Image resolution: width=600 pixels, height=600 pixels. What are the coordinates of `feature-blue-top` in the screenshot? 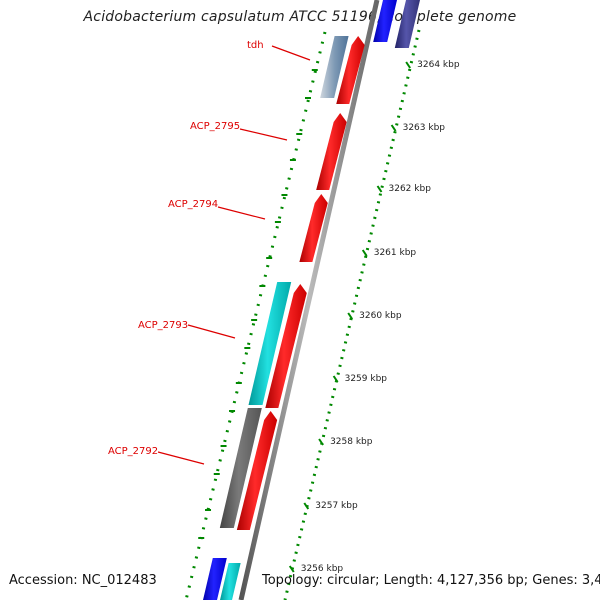 It's located at (385, 21).